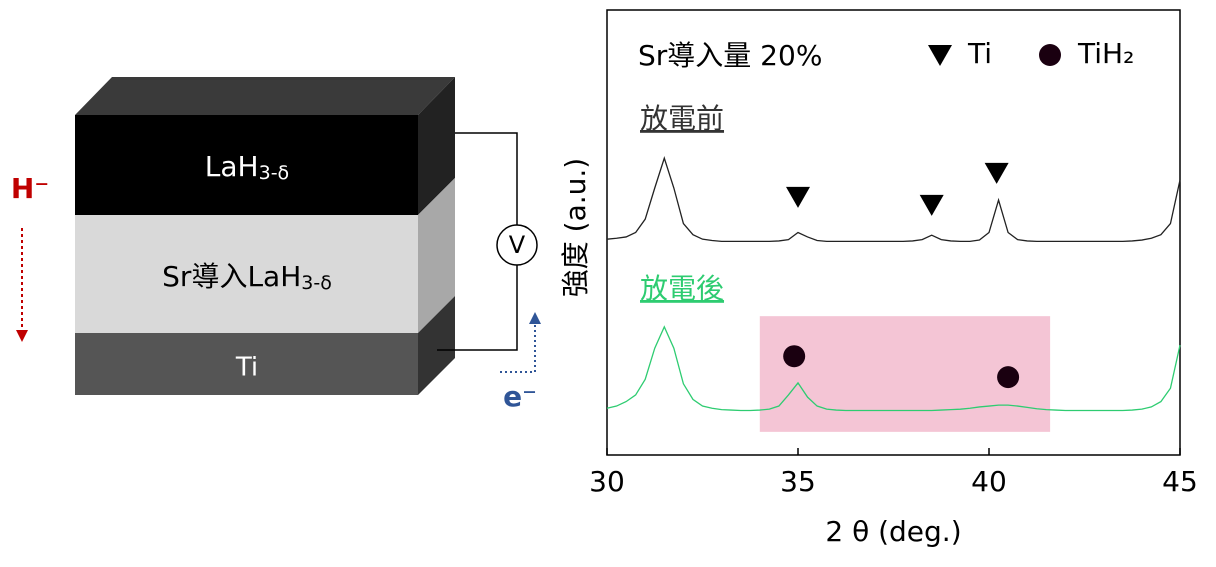 This screenshot has height=567, width=1216. What do you see at coordinates (607, 481) in the screenshot?
I see `x-tick-label: 30` at bounding box center [607, 481].